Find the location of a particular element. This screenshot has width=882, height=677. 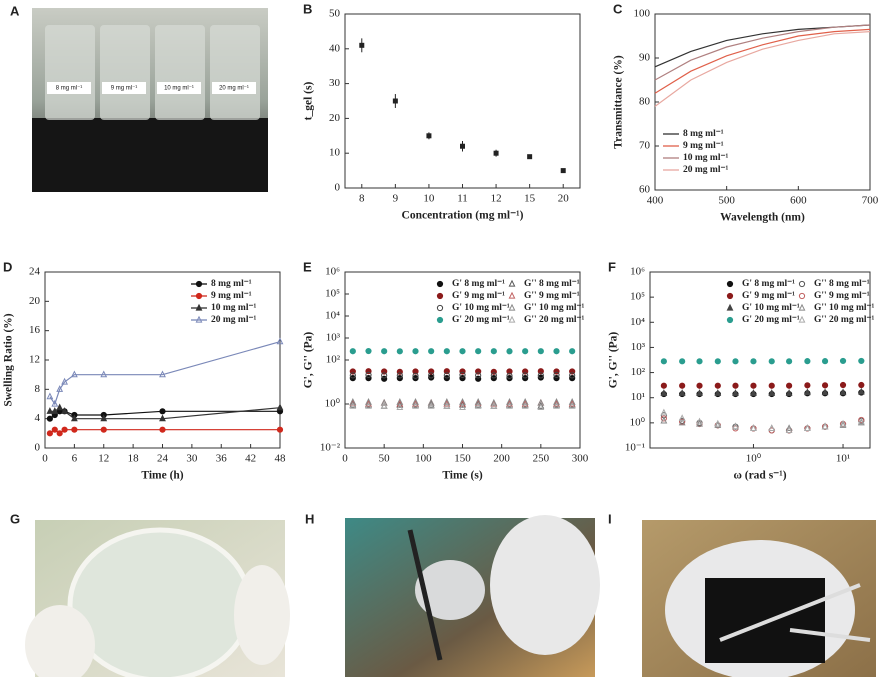

x-tick-label: 8 is located at coordinates (362, 199).